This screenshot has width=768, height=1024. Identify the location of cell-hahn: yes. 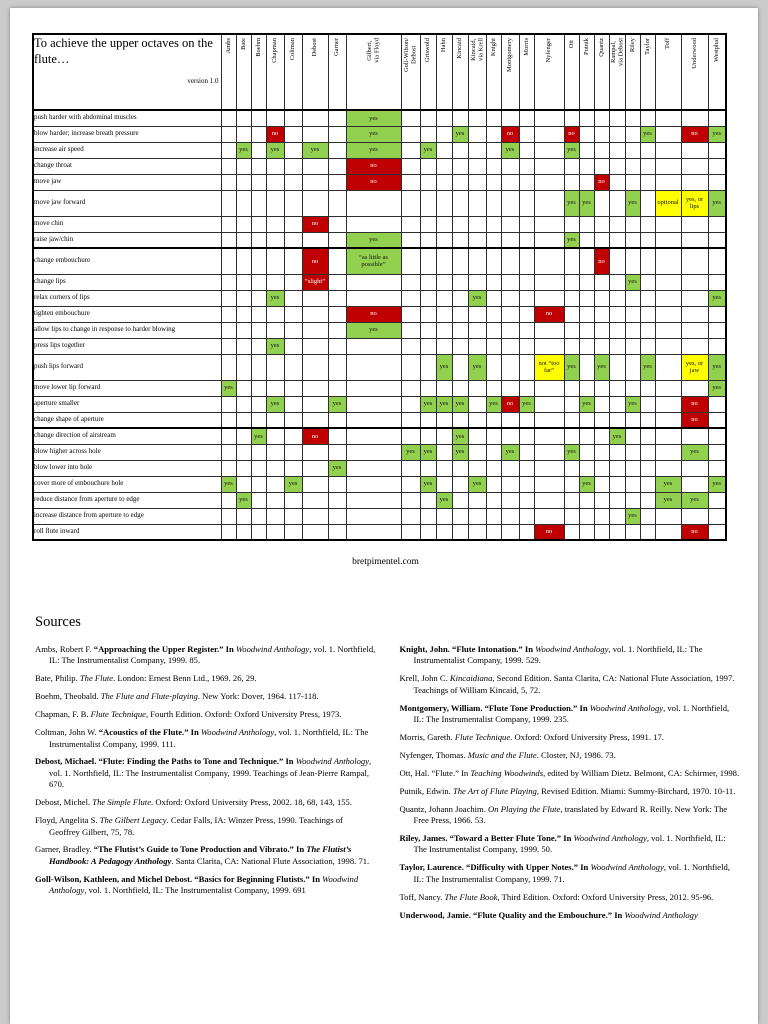
(444, 500).